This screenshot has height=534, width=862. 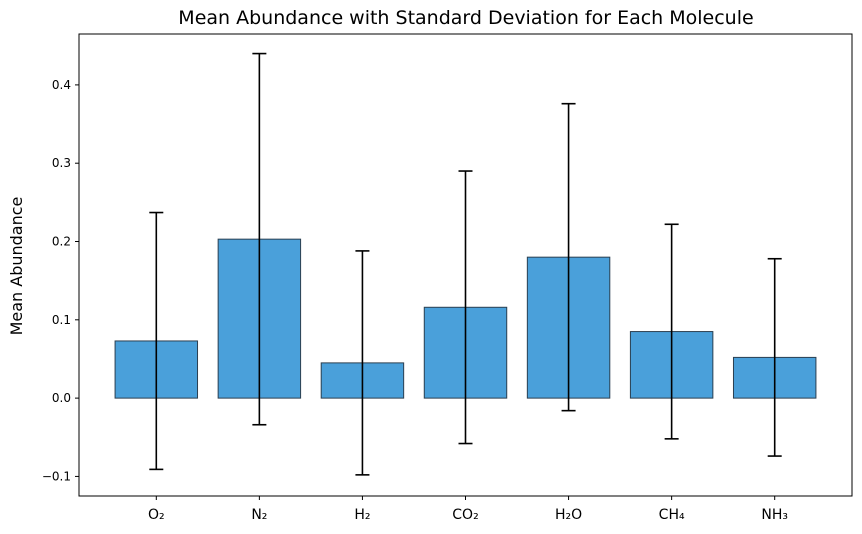 What do you see at coordinates (259, 515) in the screenshot?
I see `x-tick-label: N₂` at bounding box center [259, 515].